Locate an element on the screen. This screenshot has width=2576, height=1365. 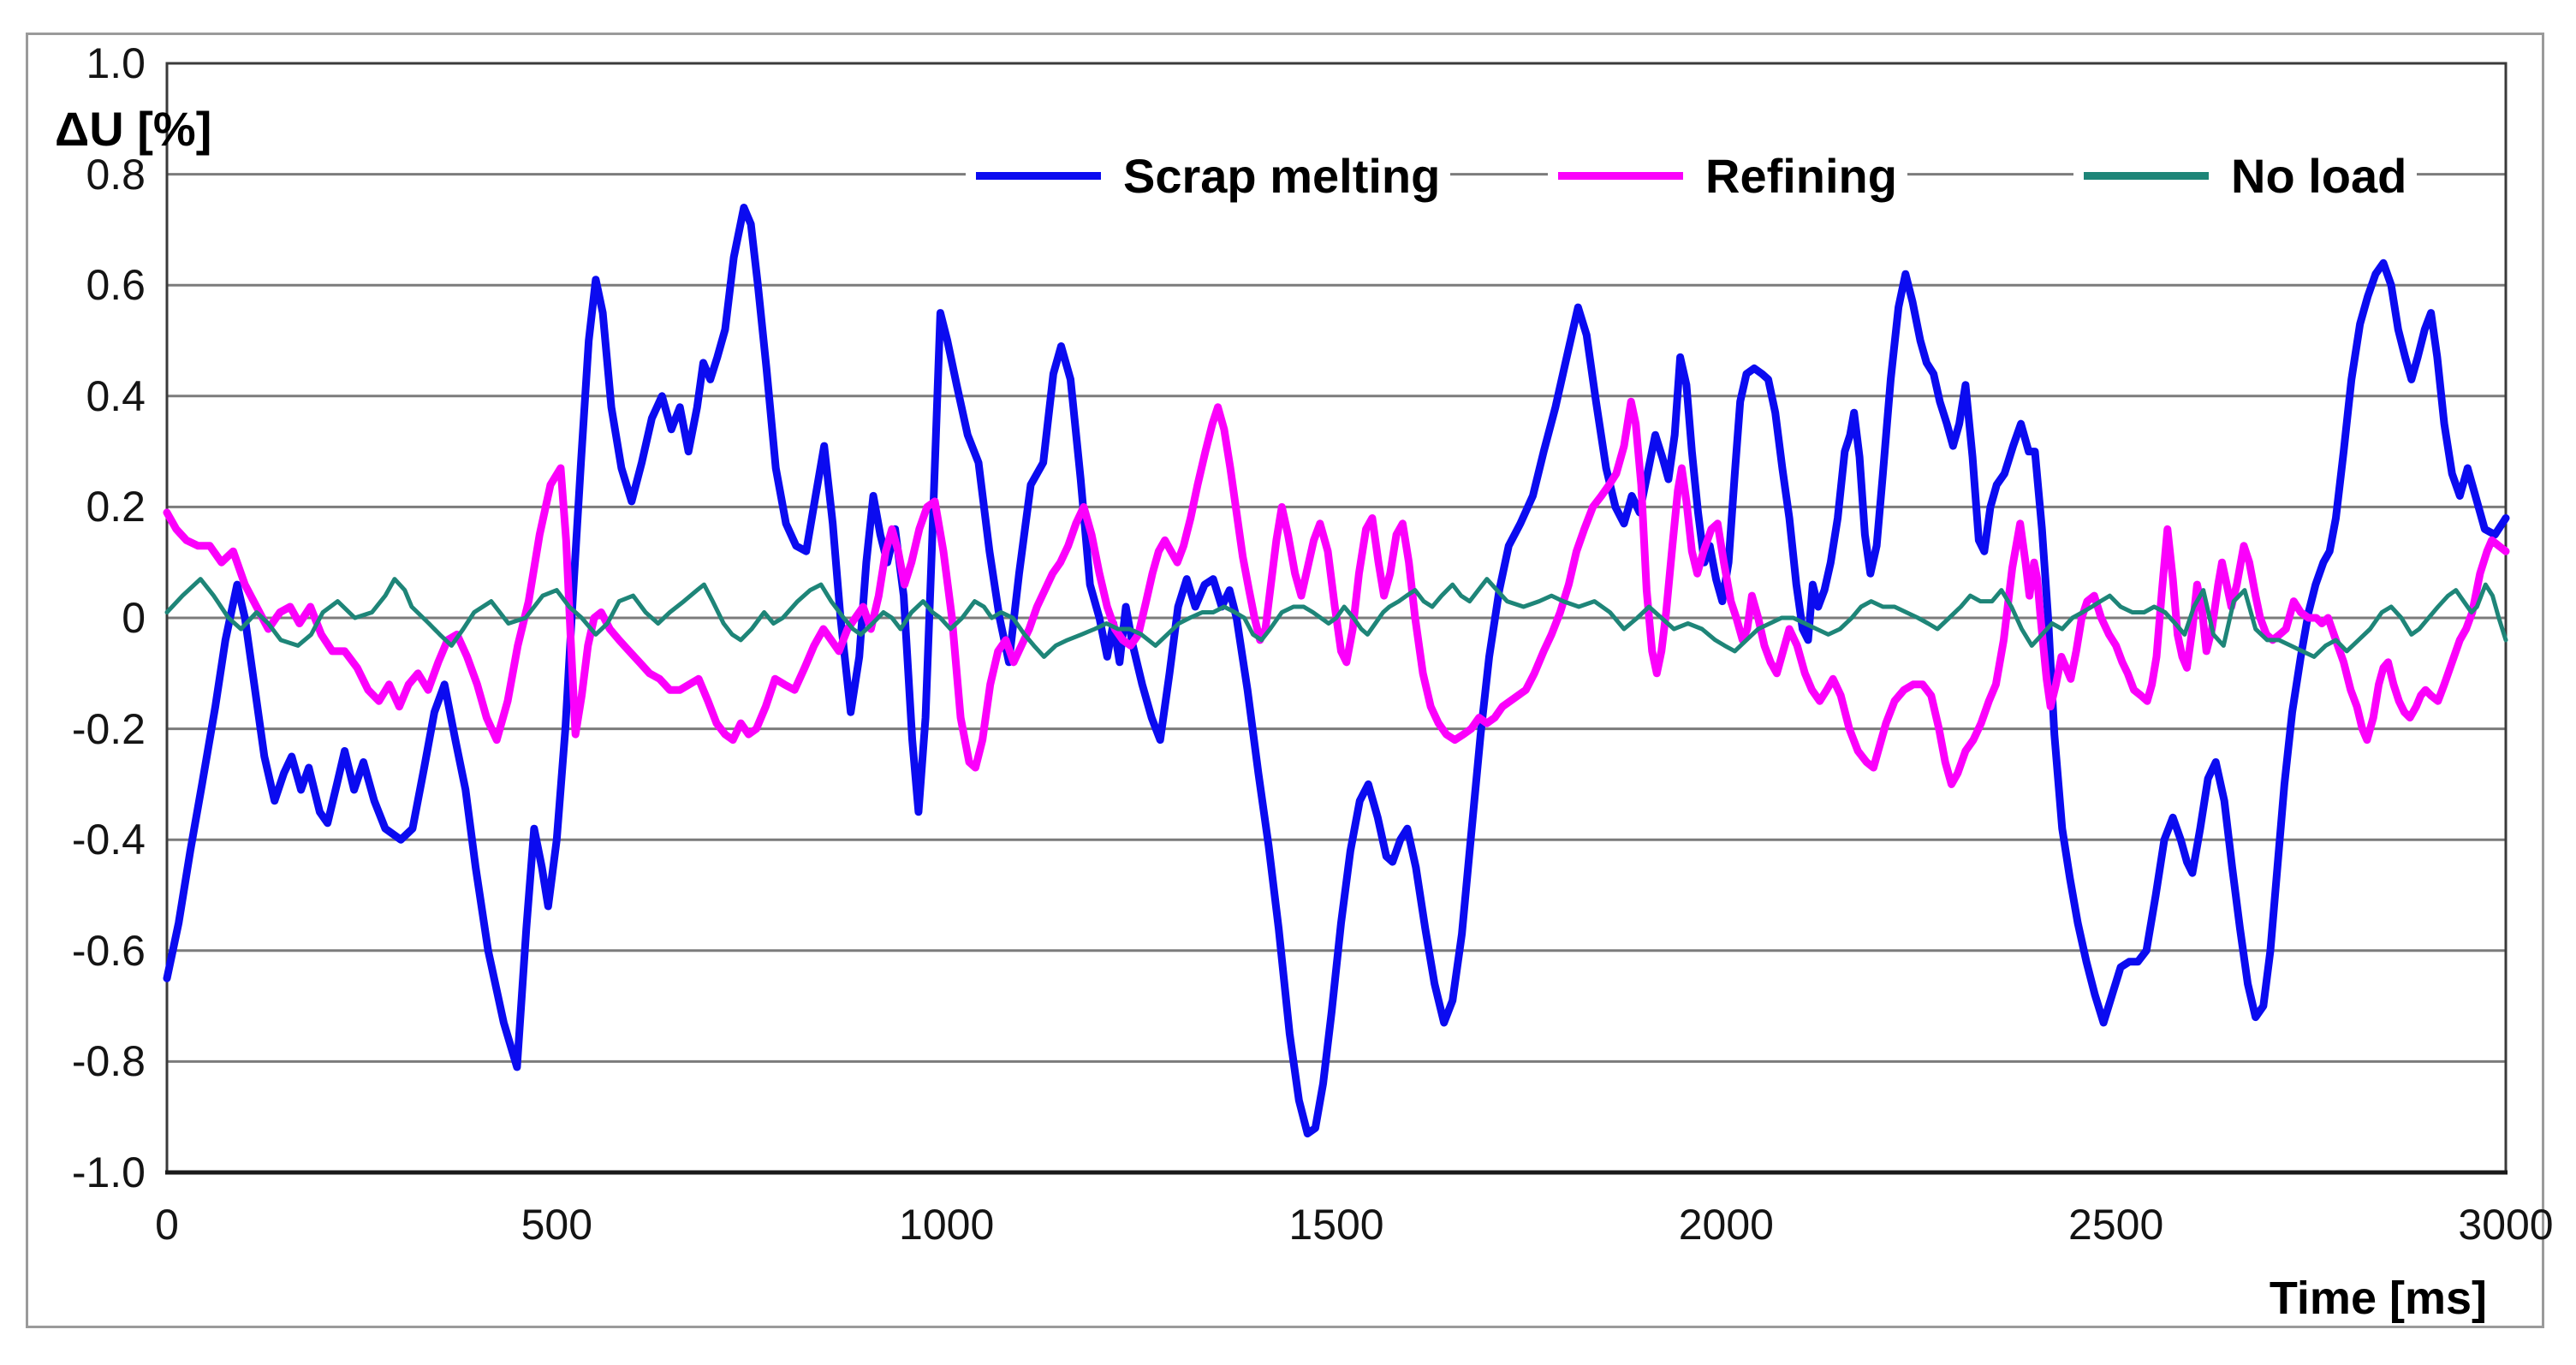
y-tick-label: 1.0 is located at coordinates (116, 63).